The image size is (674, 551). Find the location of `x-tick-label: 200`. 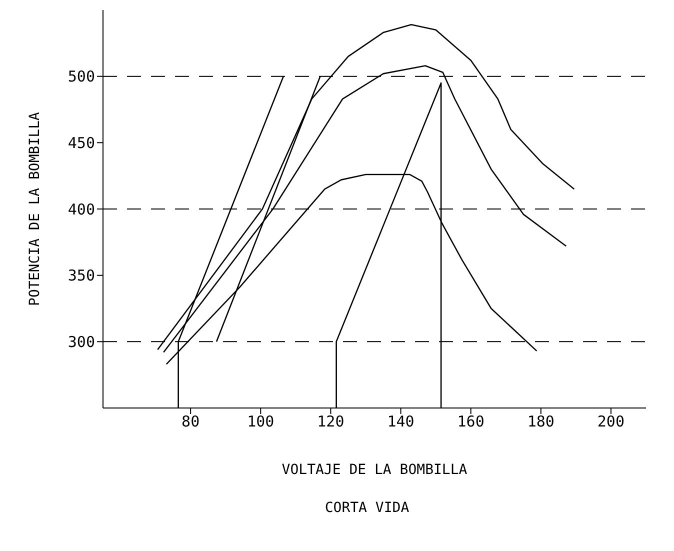

x-tick-label: 200 is located at coordinates (611, 421).